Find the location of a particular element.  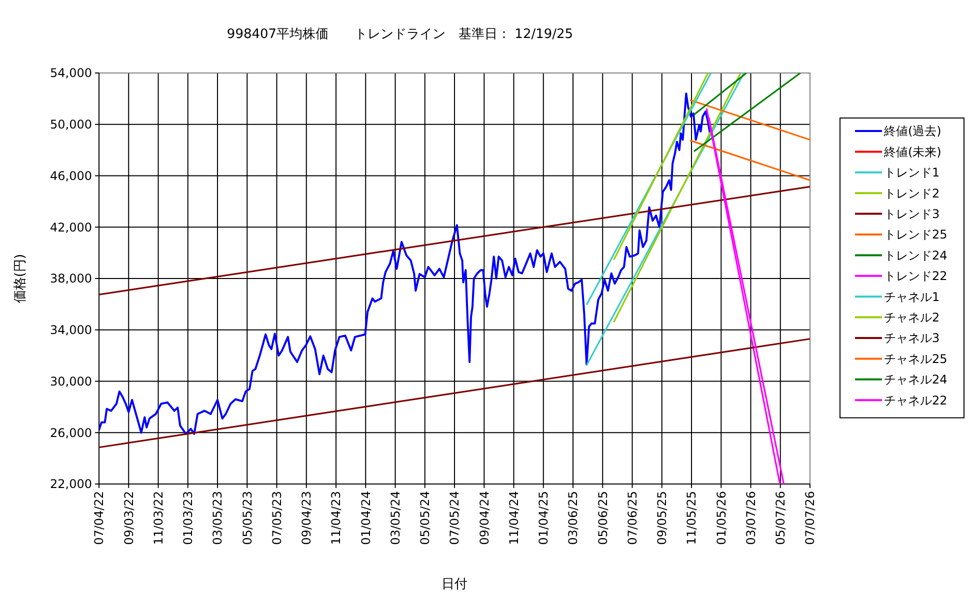

y-tick-label: 46,000 is located at coordinates (71, 175).